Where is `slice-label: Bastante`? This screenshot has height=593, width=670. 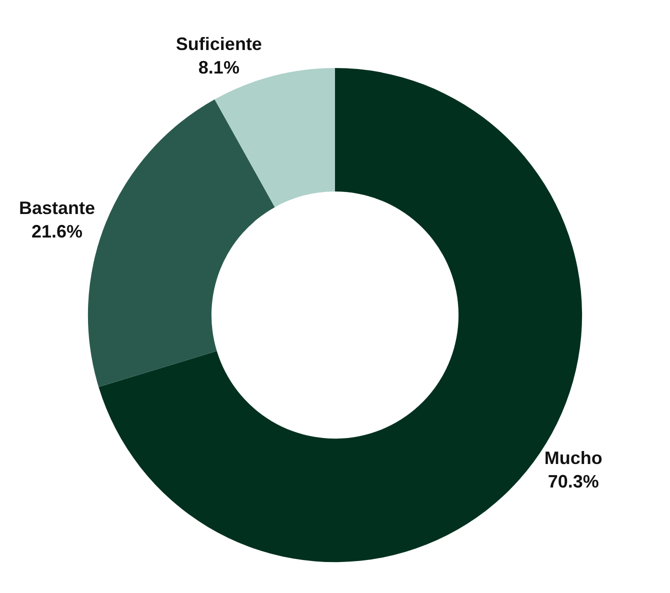
slice-label: Bastante is located at coordinates (57, 208).